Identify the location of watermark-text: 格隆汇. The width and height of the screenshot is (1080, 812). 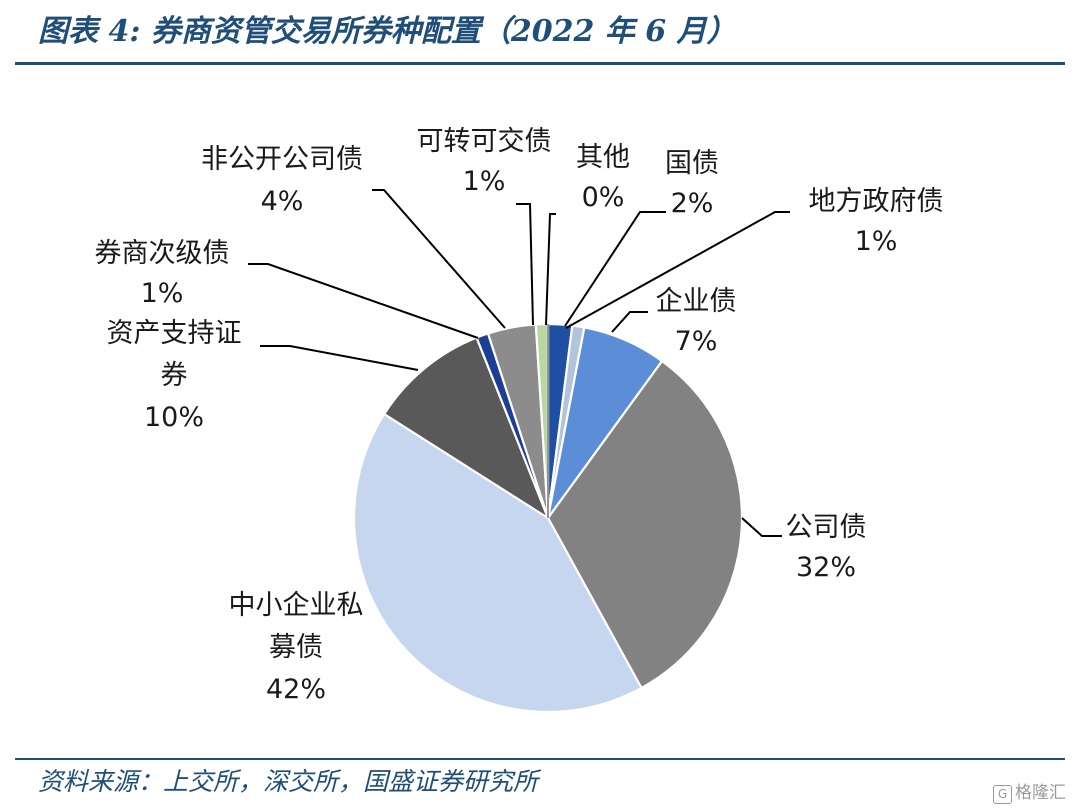
(1040, 793).